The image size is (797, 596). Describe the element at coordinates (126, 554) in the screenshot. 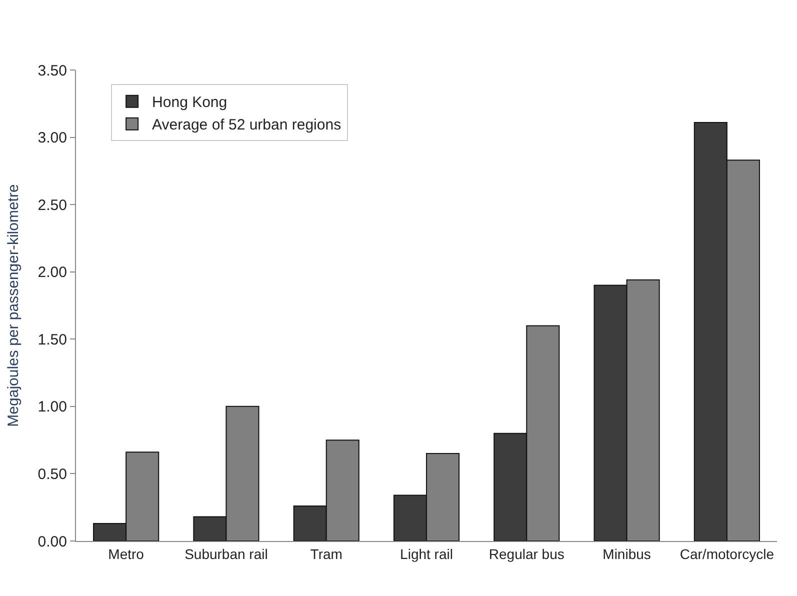

I see `x-tick-label: Metro` at that location.